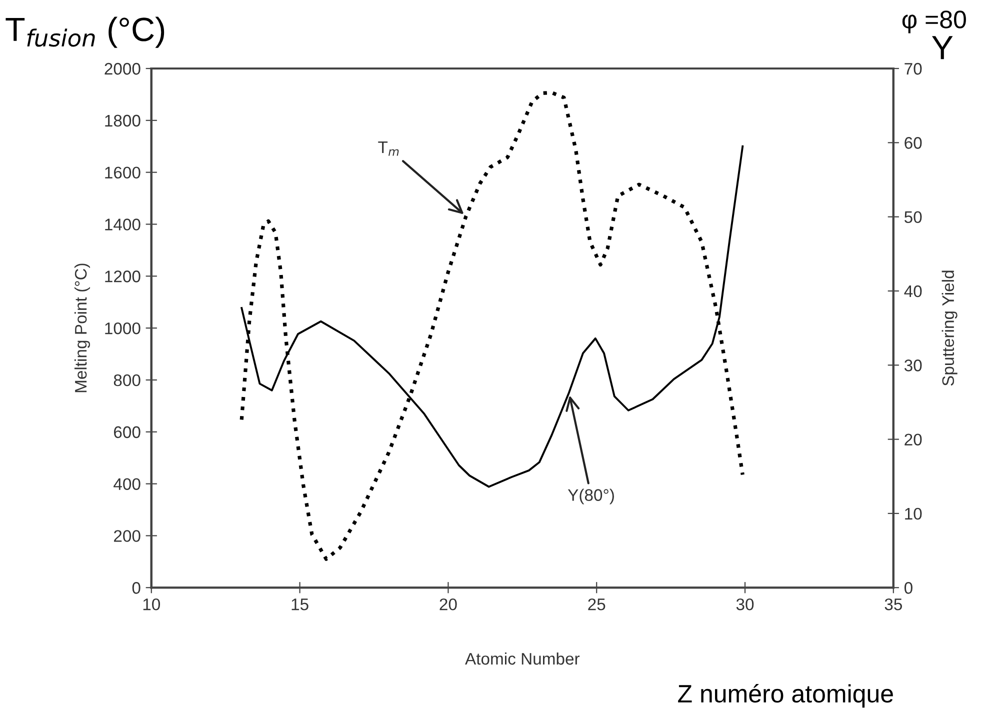 This screenshot has width=996, height=721. I want to click on y-axis-title: Melting Point (°C), so click(82, 328).